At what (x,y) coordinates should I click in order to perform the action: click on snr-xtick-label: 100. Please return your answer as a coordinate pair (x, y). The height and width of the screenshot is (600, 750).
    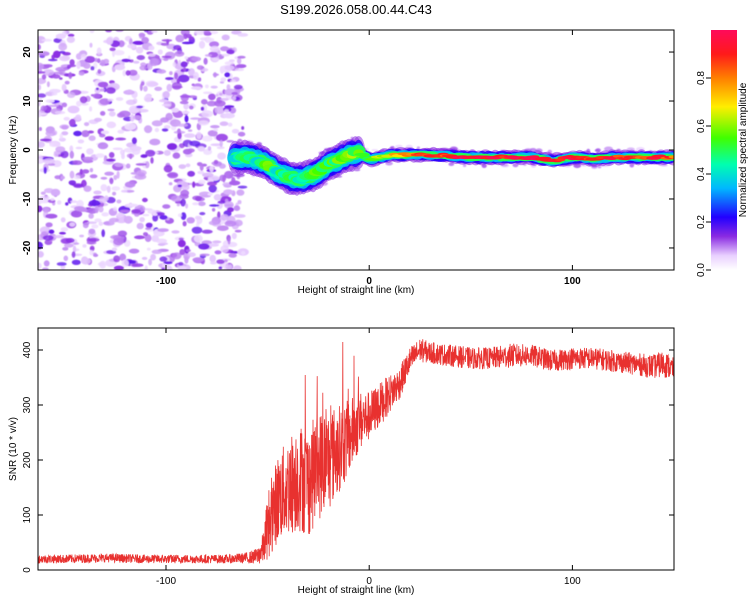
    Looking at the image, I should click on (572, 581).